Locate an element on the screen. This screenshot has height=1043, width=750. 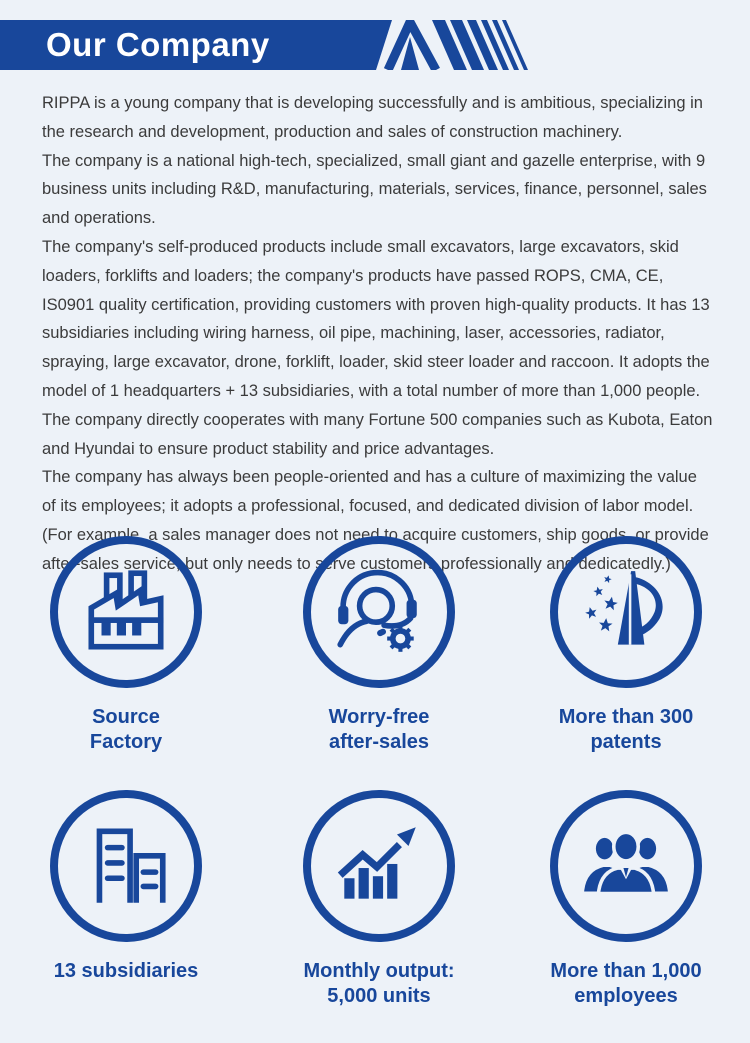
feature-card-patents: More than 300 patents is located at coordinates (626, 643).